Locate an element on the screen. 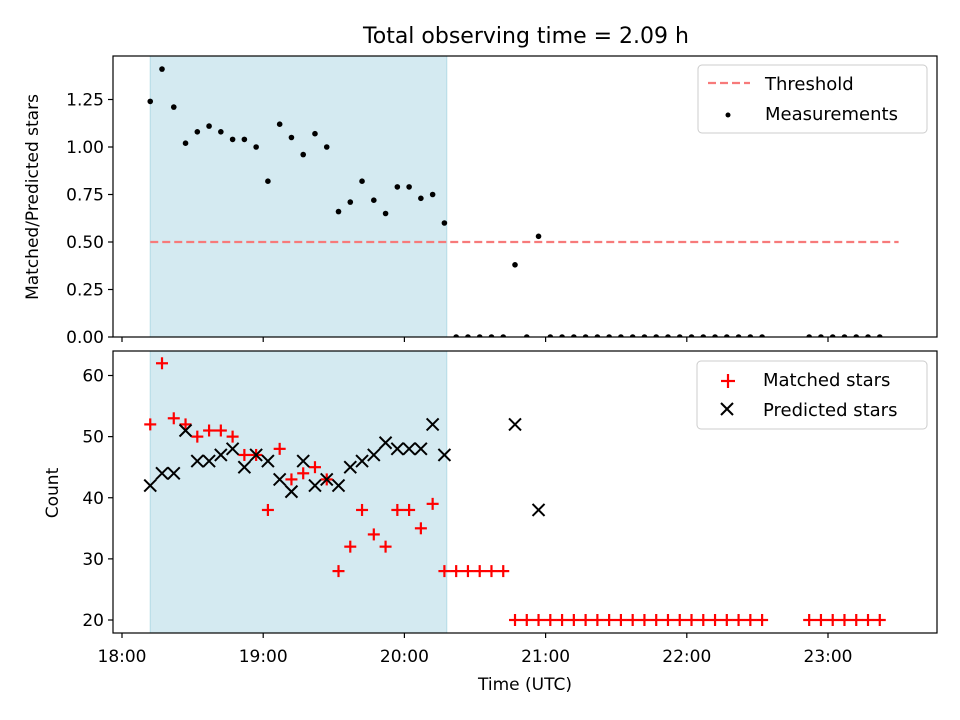  x-tick-label: 18:00 is located at coordinates (122, 657).